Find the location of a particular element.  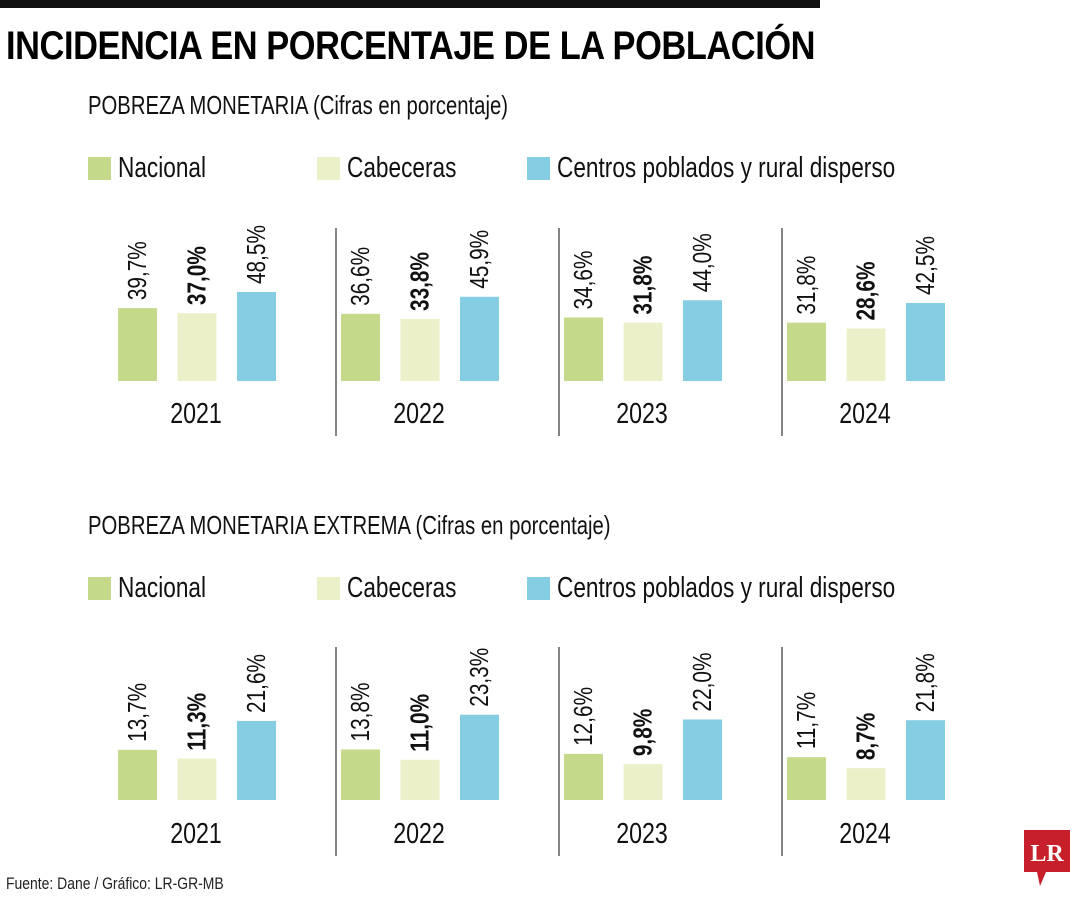

data-label: 23,3% is located at coordinates (479, 677).